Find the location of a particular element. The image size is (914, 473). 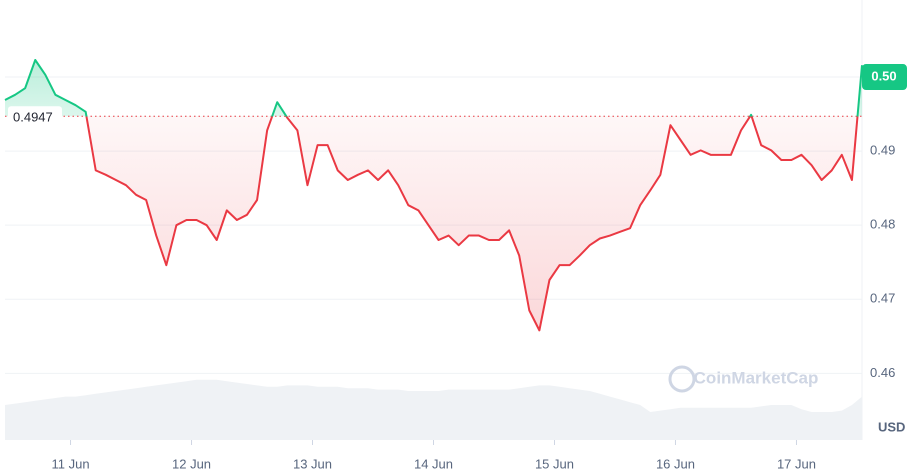

y-tick-label: 0.48 is located at coordinates (882, 224).